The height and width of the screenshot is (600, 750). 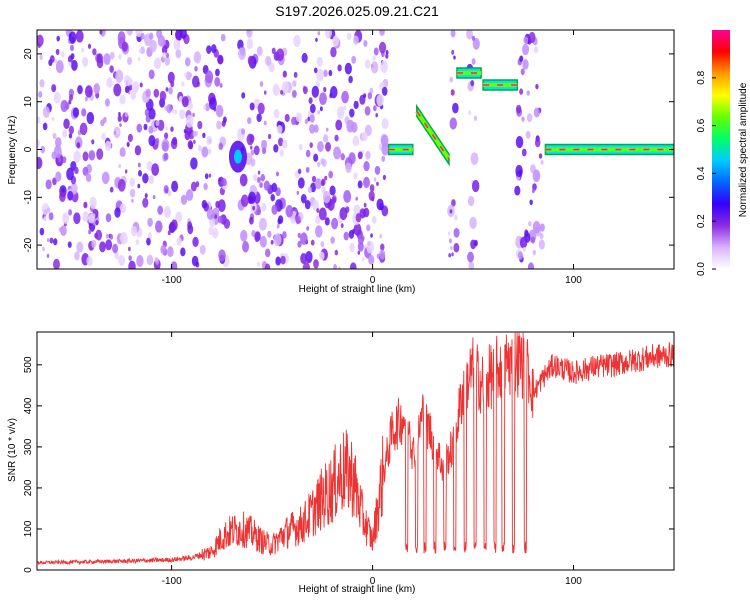 I want to click on snr-x-label: Height of straight line (km), so click(x=357, y=589).